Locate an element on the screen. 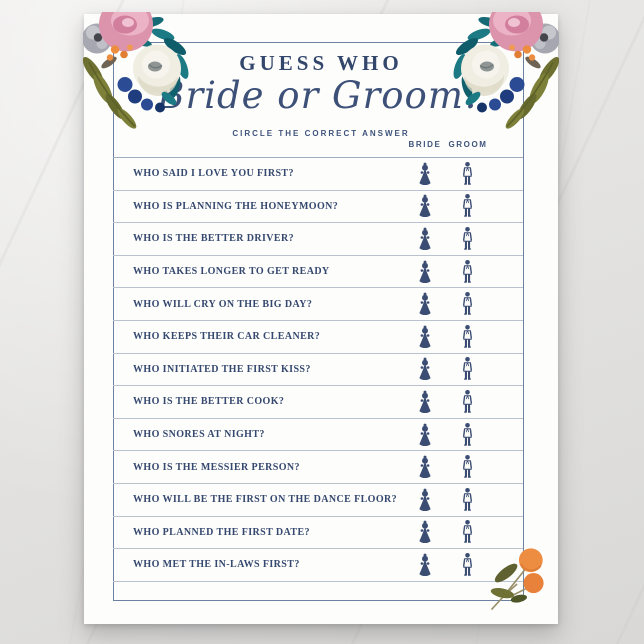 Image resolution: width=644 pixels, height=644 pixels. question-row: WHO IS THE BETTER DRIVER? is located at coordinates (318, 239).